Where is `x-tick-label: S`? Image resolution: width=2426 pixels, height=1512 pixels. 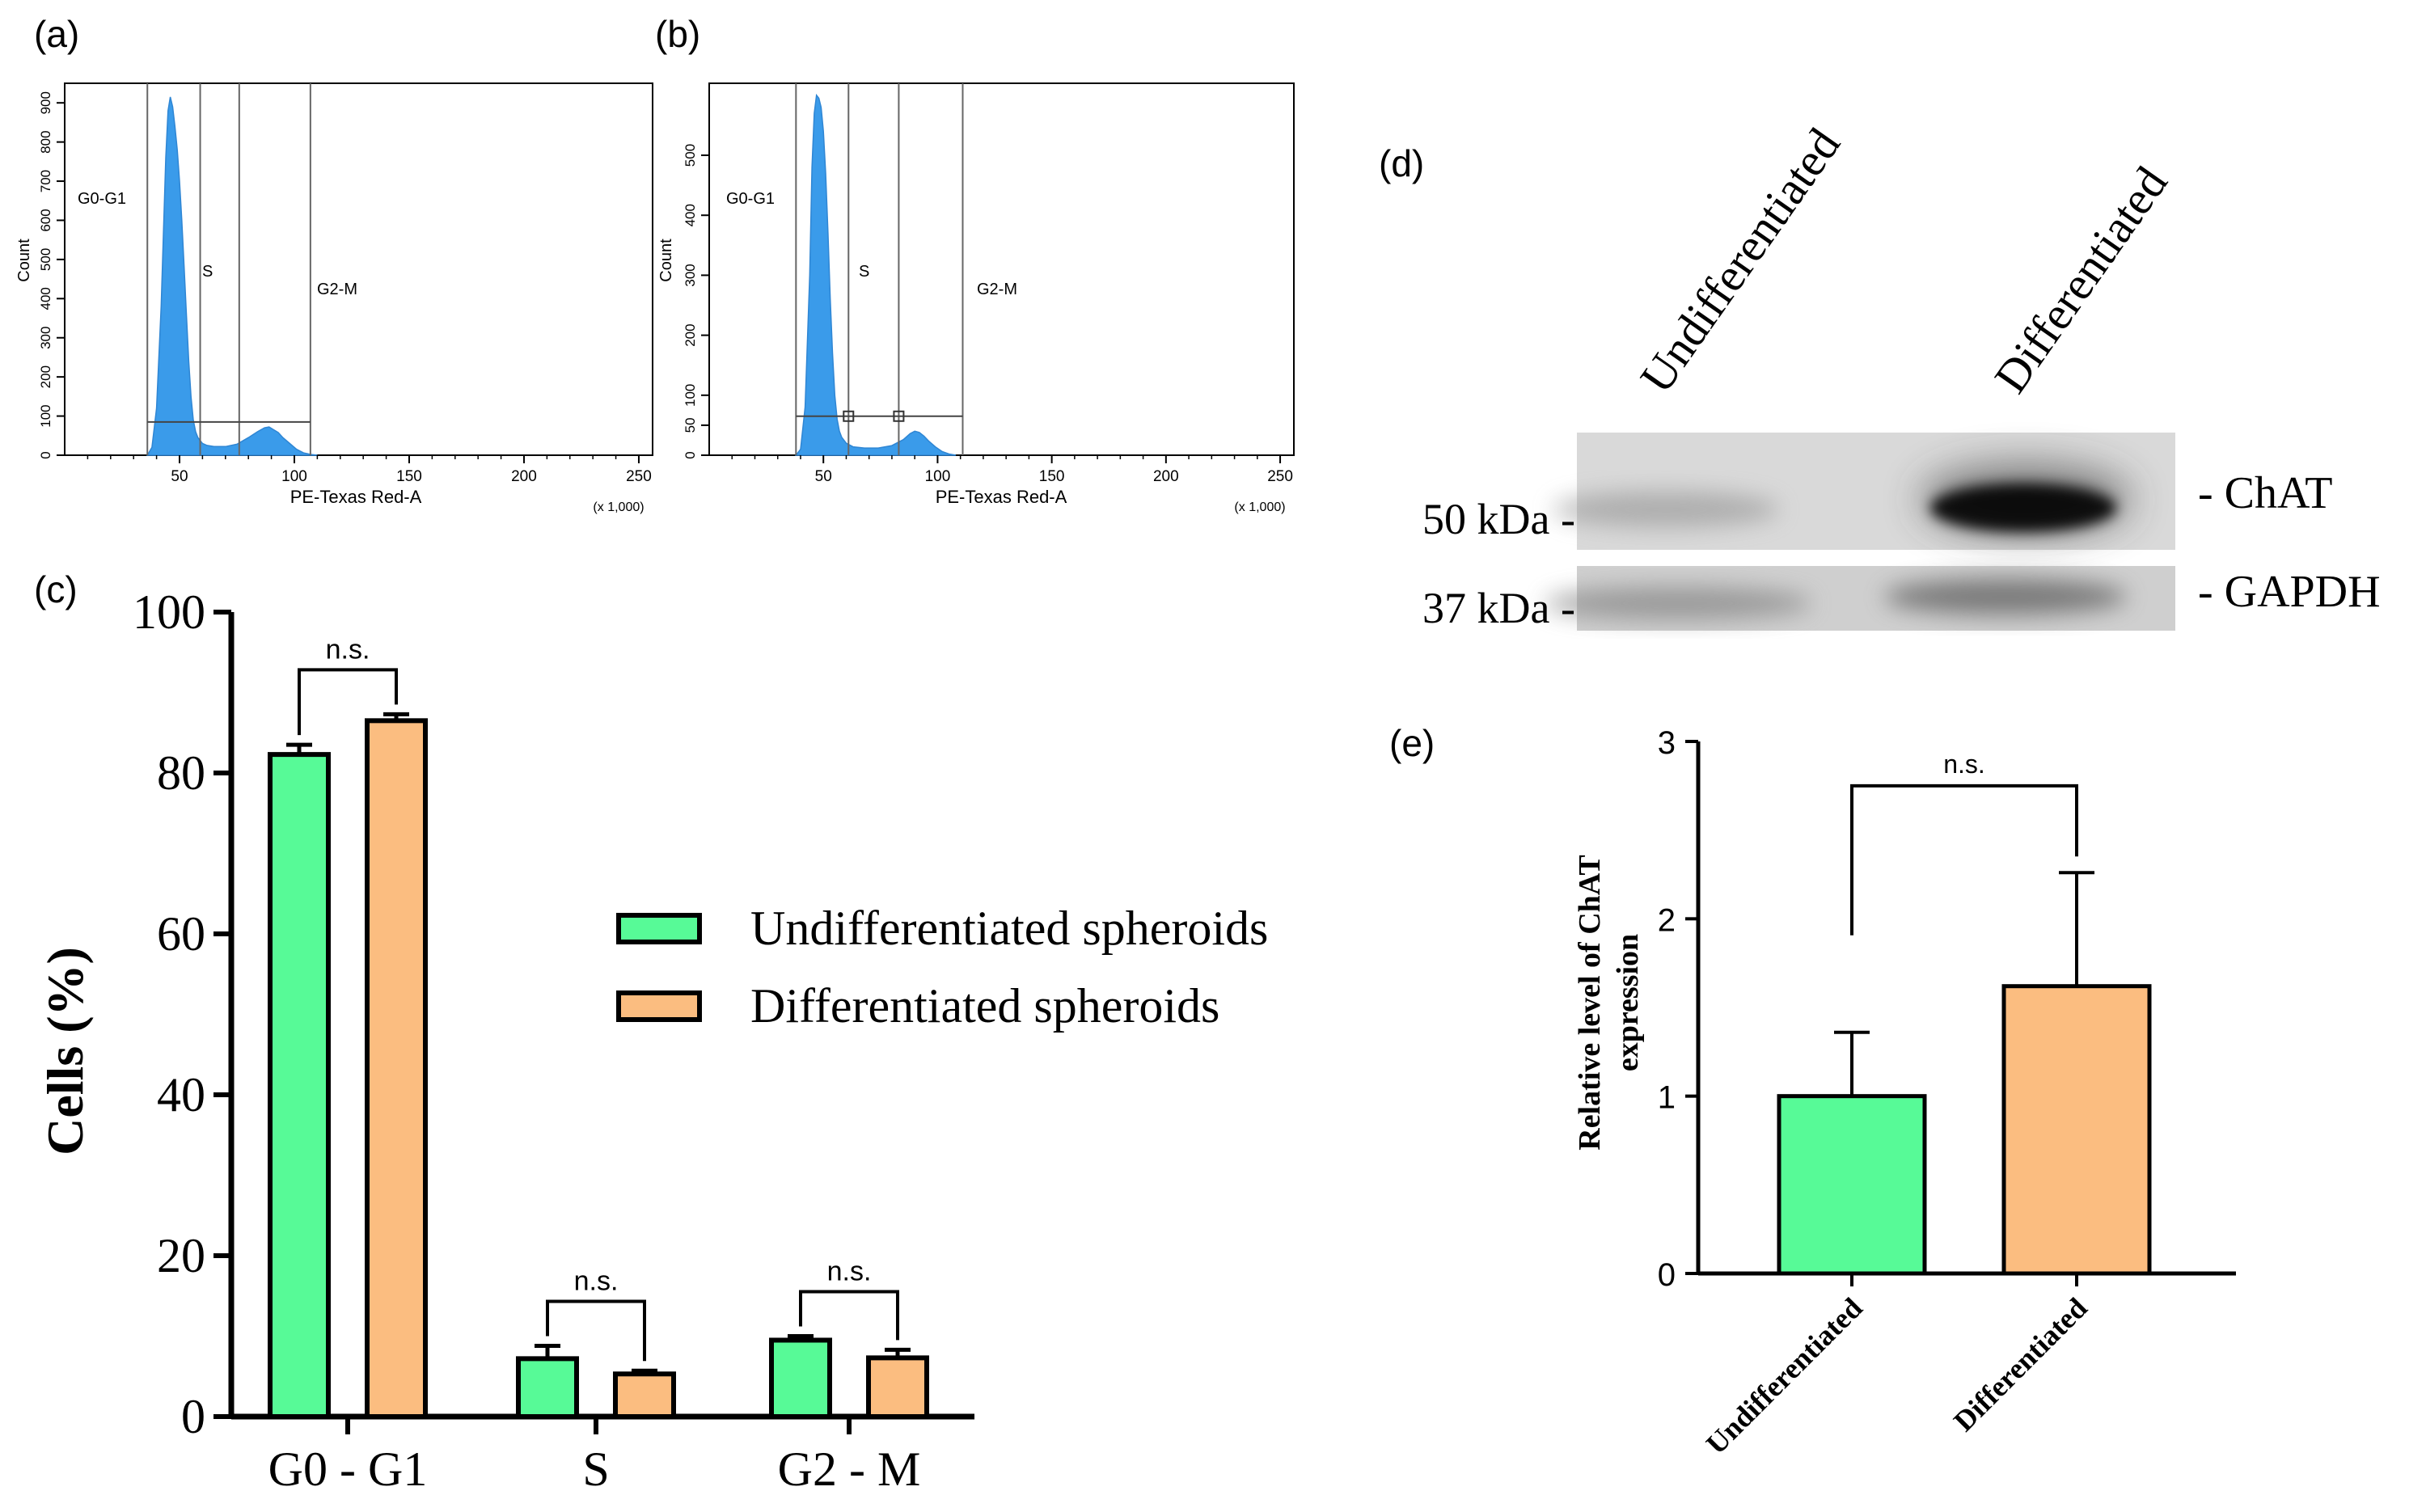 x-tick-label: S is located at coordinates (595, 1469).